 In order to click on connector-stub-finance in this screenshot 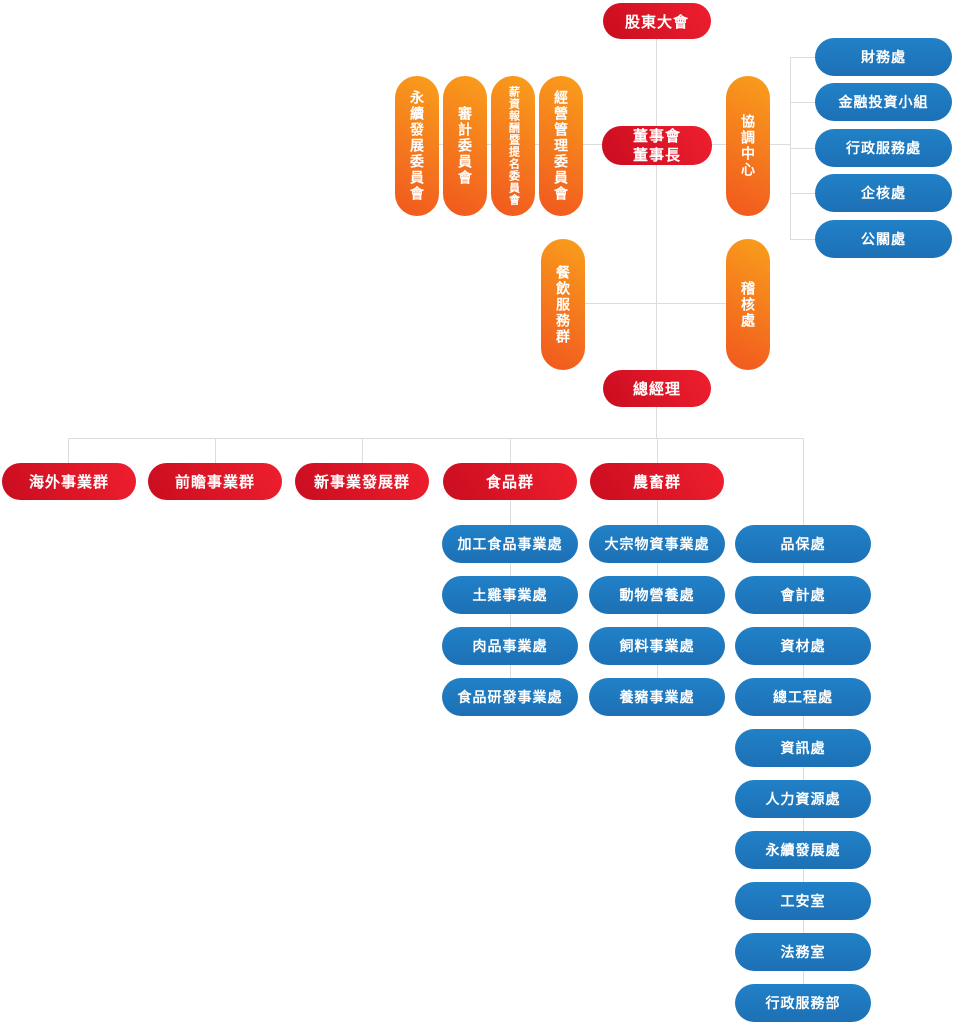, I will do `click(803, 57)`.